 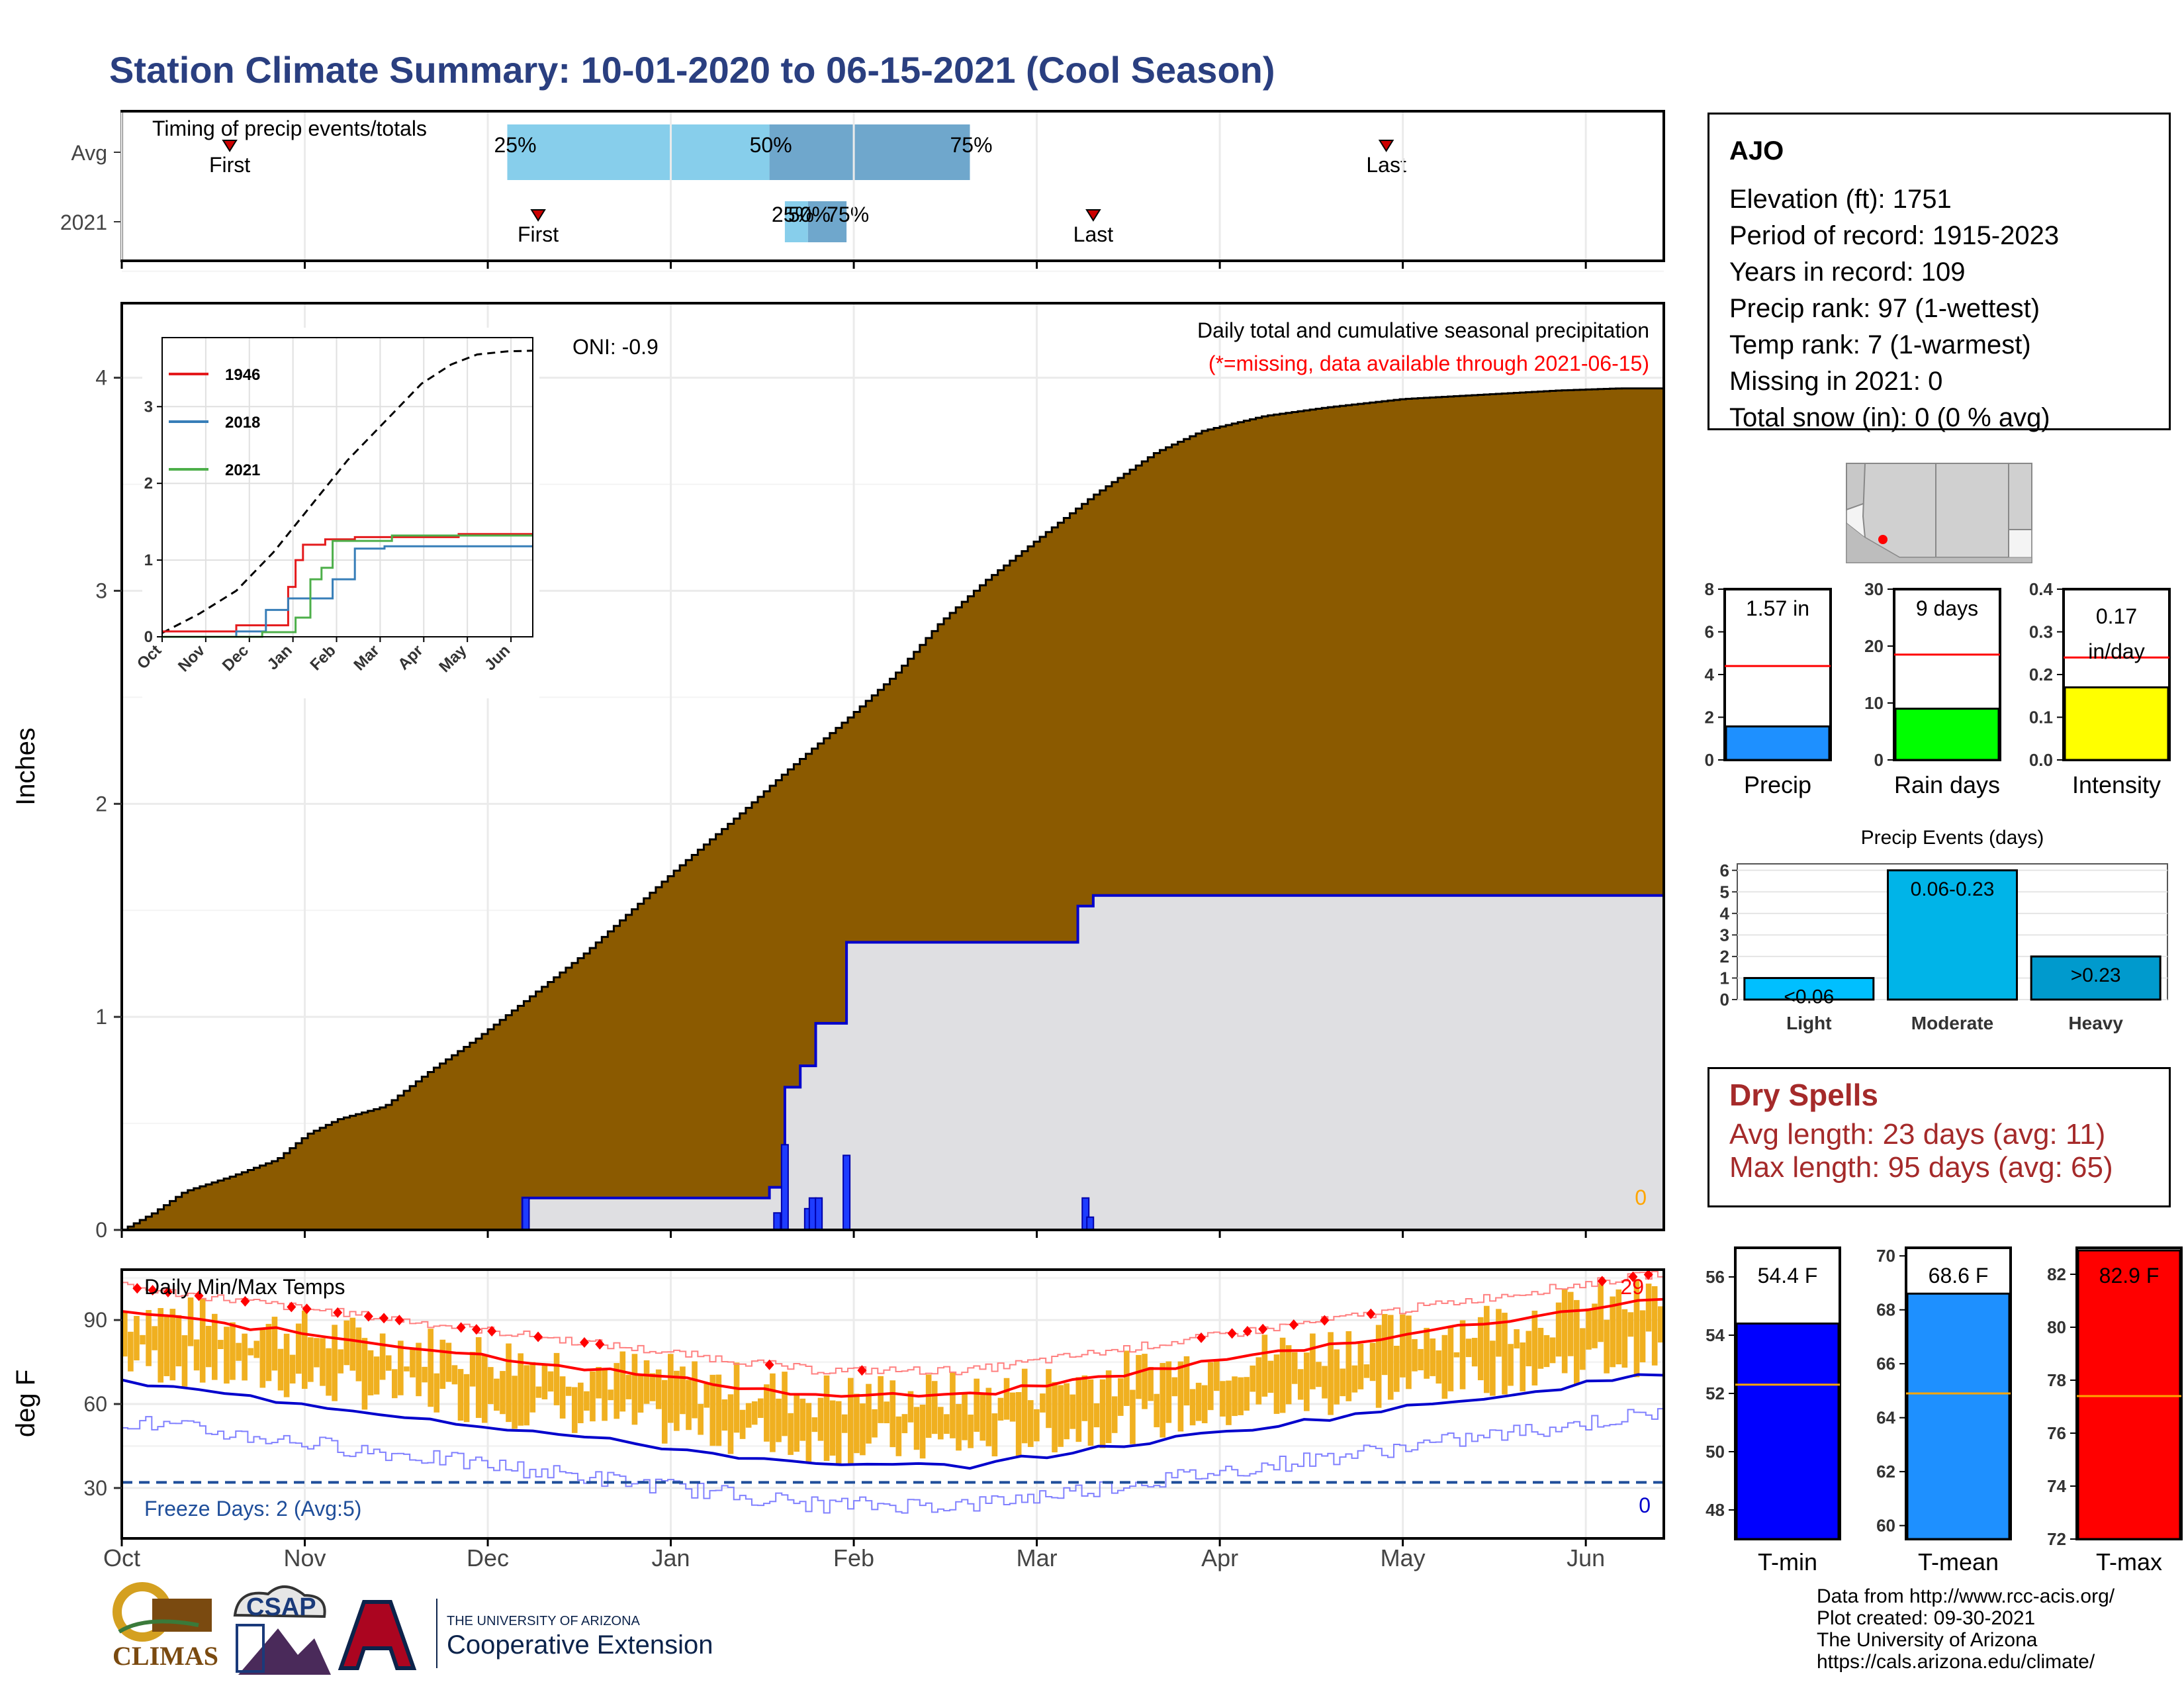 I want to click on record-low-count: 0, so click(x=1645, y=1505).